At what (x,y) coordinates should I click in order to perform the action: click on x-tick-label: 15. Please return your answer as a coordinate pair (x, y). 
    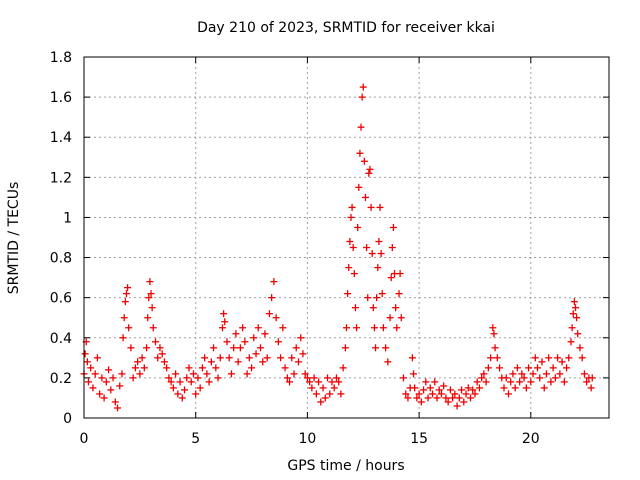
    Looking at the image, I should click on (419, 439).